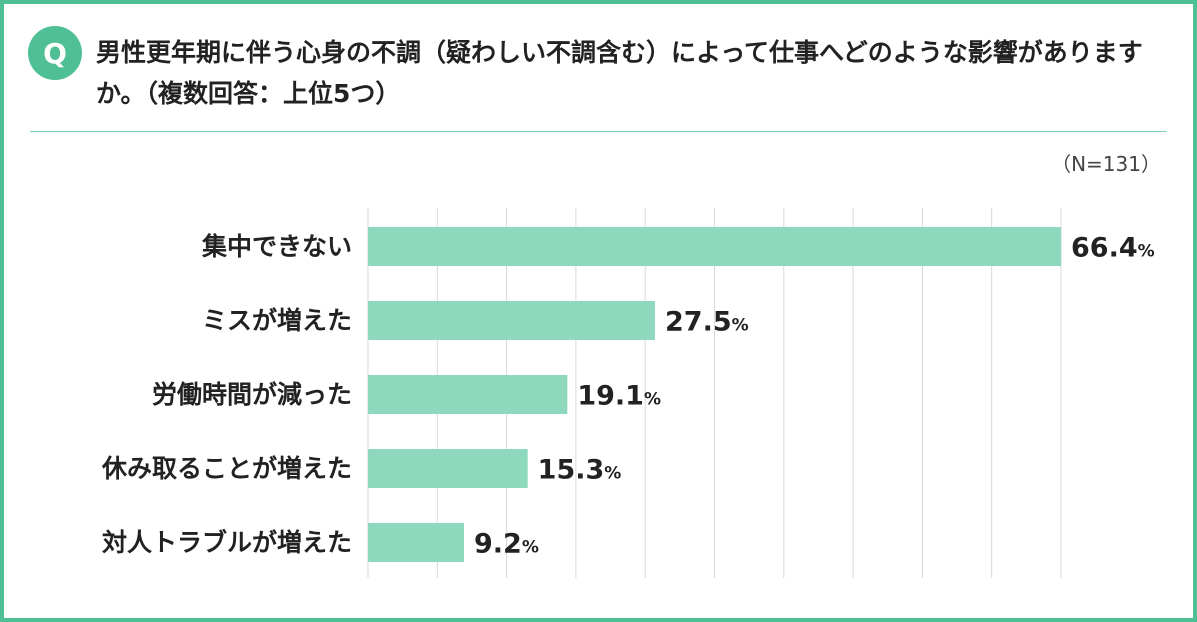 This screenshot has width=1197, height=622. I want to click on question-badge: Q, so click(55, 53).